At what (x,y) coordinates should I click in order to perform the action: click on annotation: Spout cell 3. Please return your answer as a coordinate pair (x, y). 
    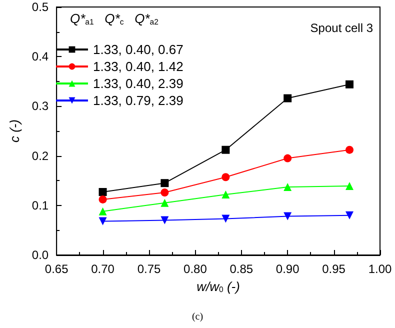
    Looking at the image, I should click on (342, 28).